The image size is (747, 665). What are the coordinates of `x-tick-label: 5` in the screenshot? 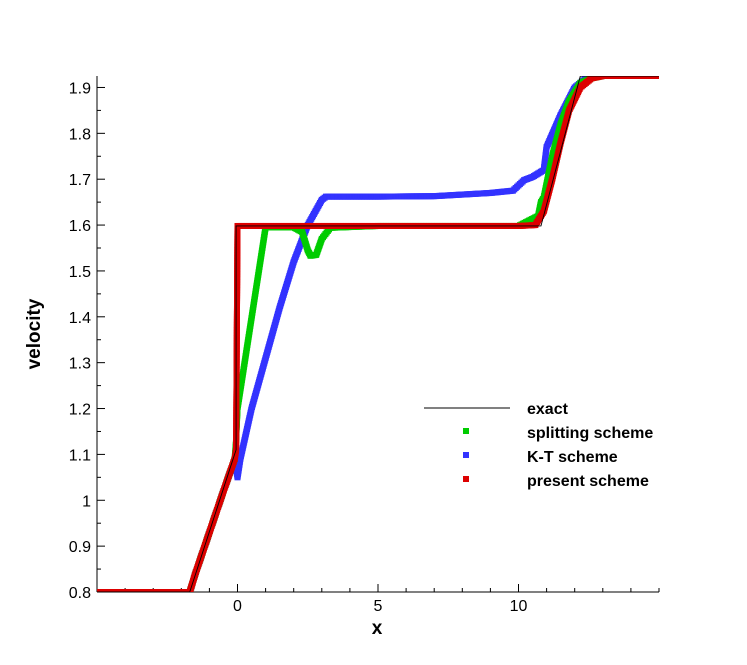 It's located at (378, 606).